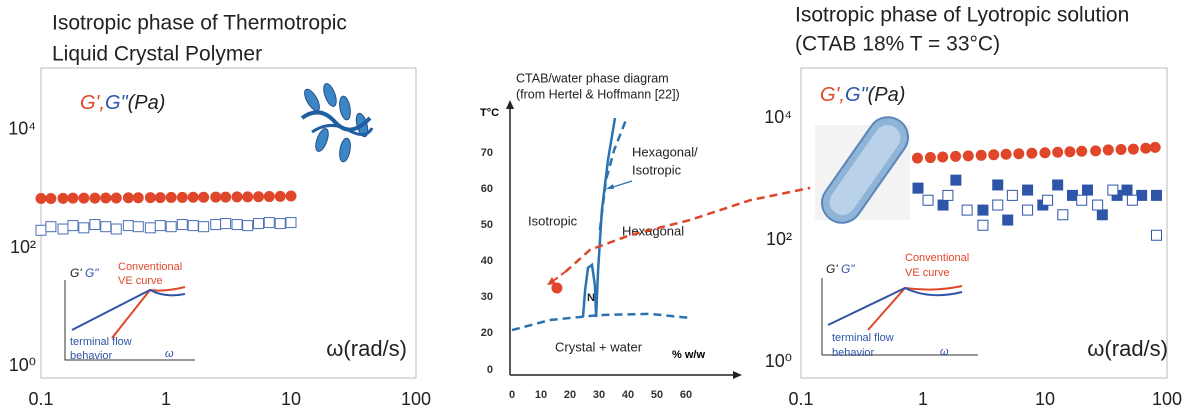 The height and width of the screenshot is (413, 1200). Describe the element at coordinates (840, 269) in the screenshot. I see `inset-label: G' G"` at that location.